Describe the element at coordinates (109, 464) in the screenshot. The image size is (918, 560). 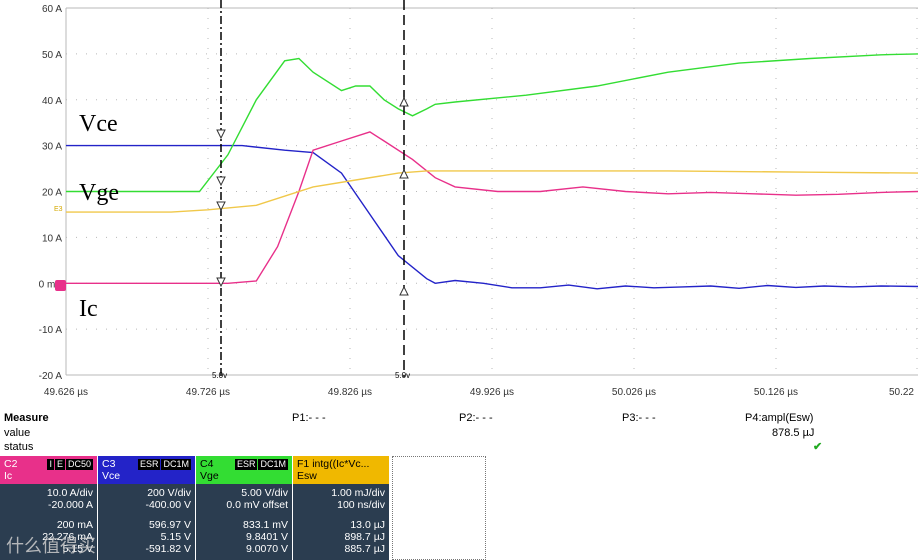
I see `channel-c3-id: C3` at that location.